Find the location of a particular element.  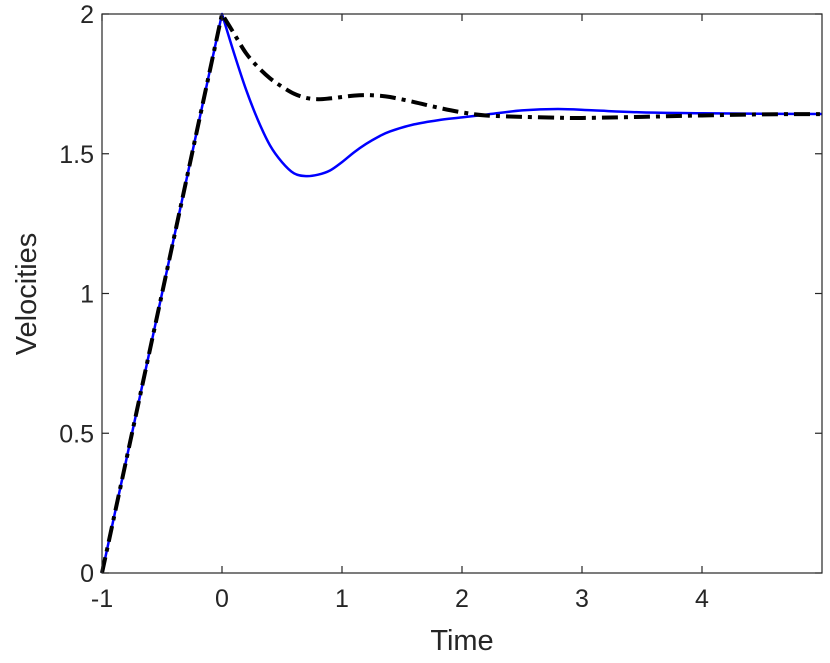

x-axis-label: Time is located at coordinates (461, 641).